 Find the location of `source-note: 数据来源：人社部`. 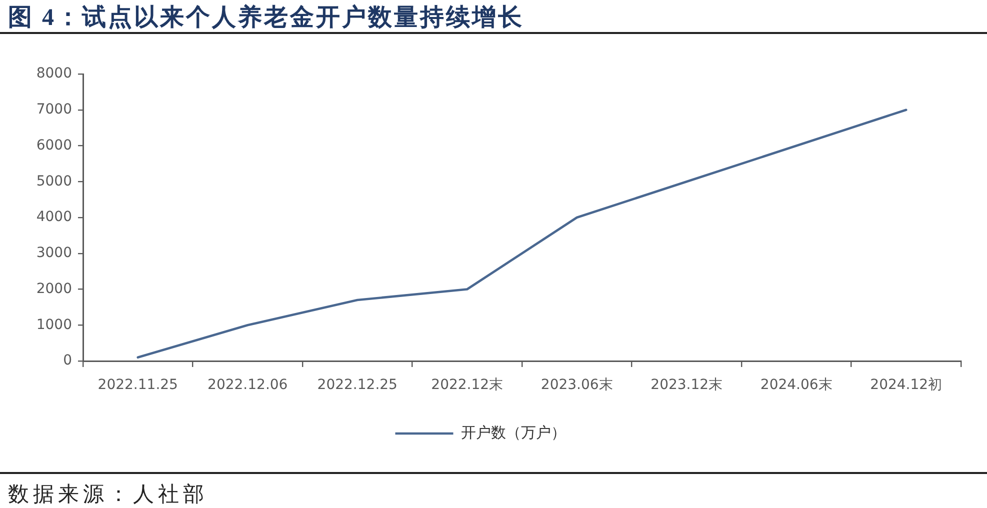

source-note: 数据来源：人社部 is located at coordinates (108, 494).